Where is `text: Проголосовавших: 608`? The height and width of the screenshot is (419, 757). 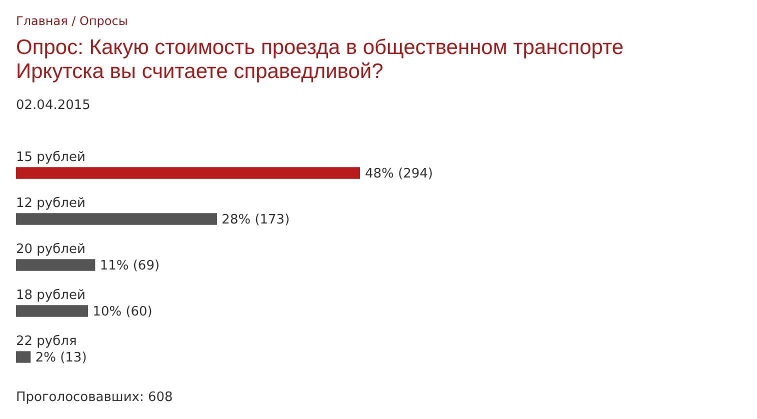
text: Проголосовавших: 608 is located at coordinates (94, 397).